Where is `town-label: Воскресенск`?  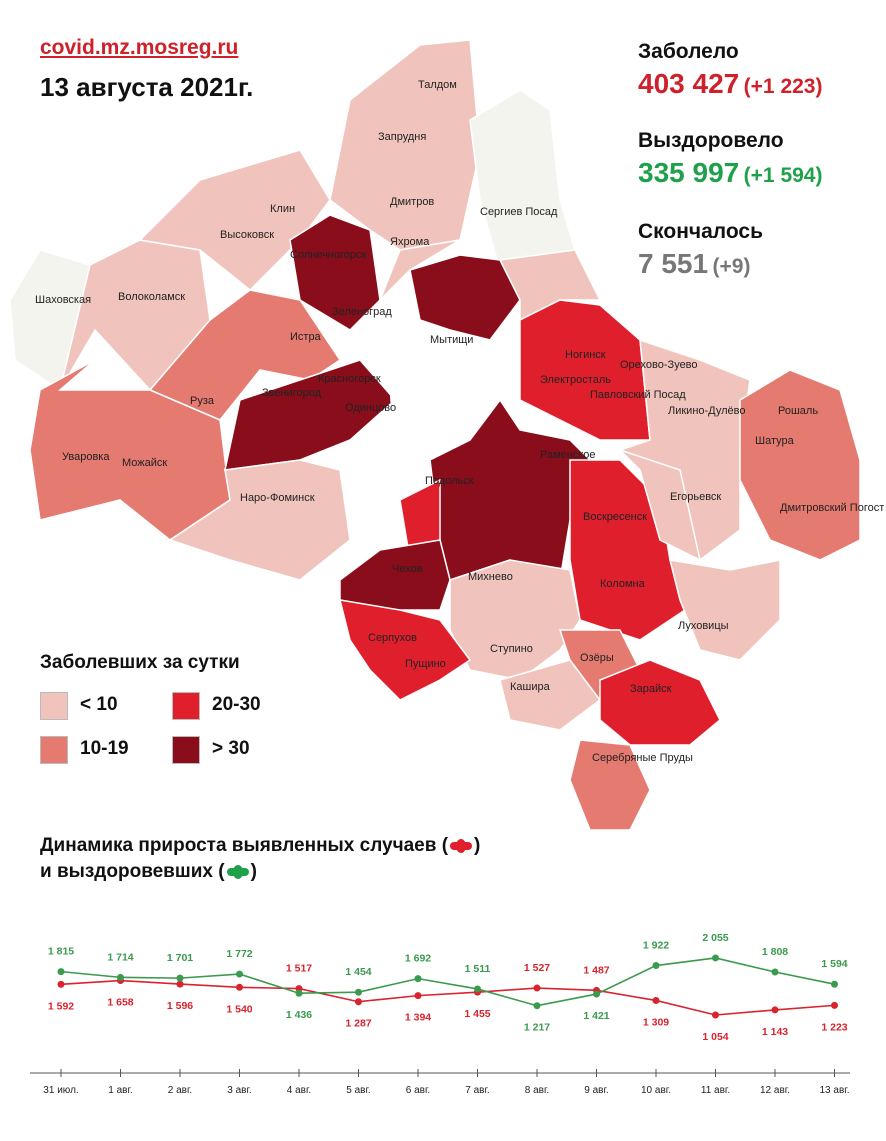 town-label: Воскресенск is located at coordinates (615, 517).